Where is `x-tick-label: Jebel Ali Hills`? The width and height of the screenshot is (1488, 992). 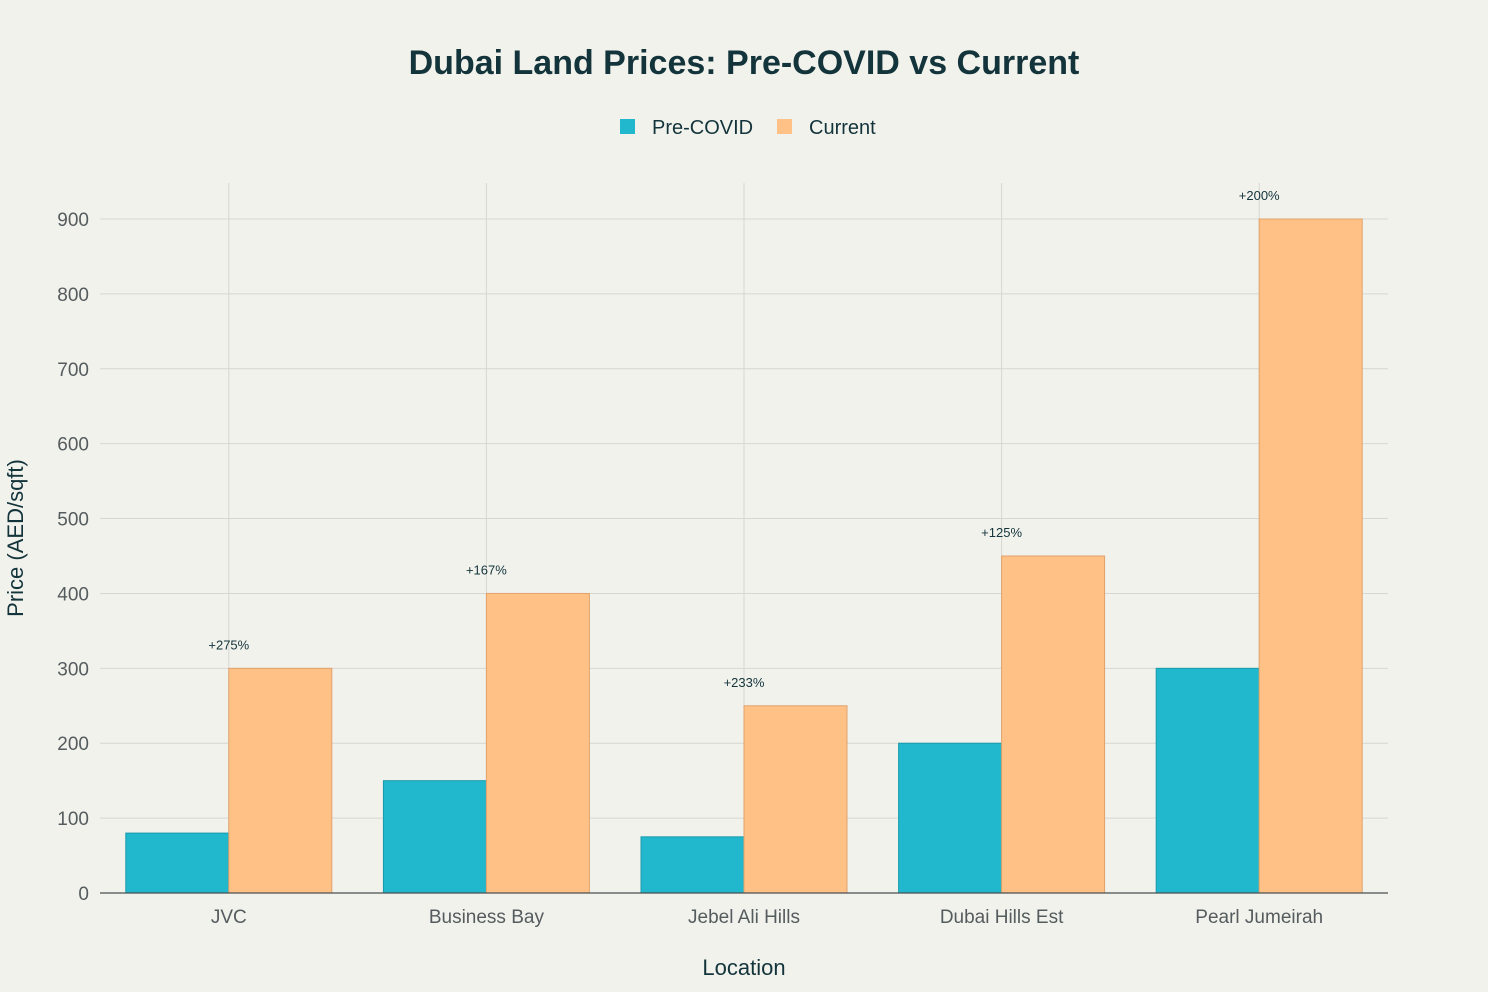 x-tick-label: Jebel Ali Hills is located at coordinates (744, 917).